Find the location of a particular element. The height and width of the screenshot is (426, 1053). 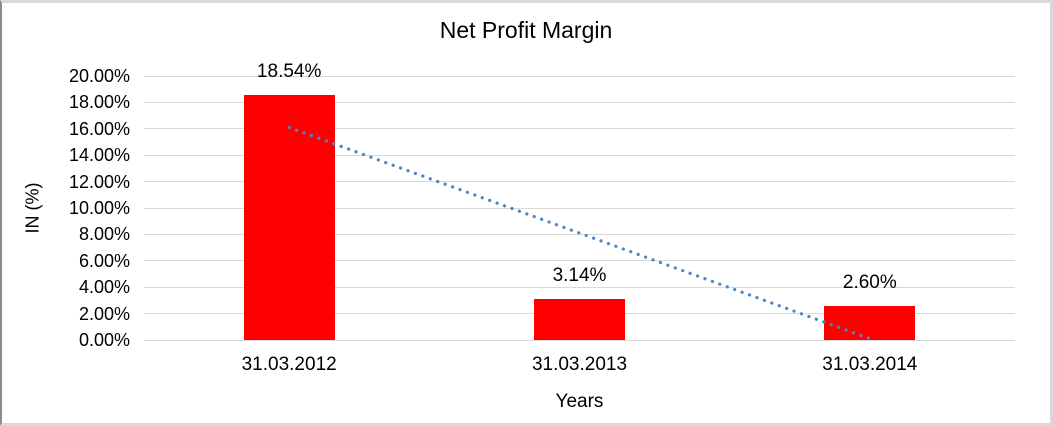

y-tick-label: 10.00% is located at coordinates (99, 208).